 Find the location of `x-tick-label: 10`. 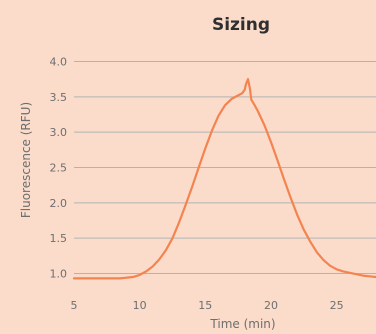

x-tick-label: 10 is located at coordinates (140, 305).